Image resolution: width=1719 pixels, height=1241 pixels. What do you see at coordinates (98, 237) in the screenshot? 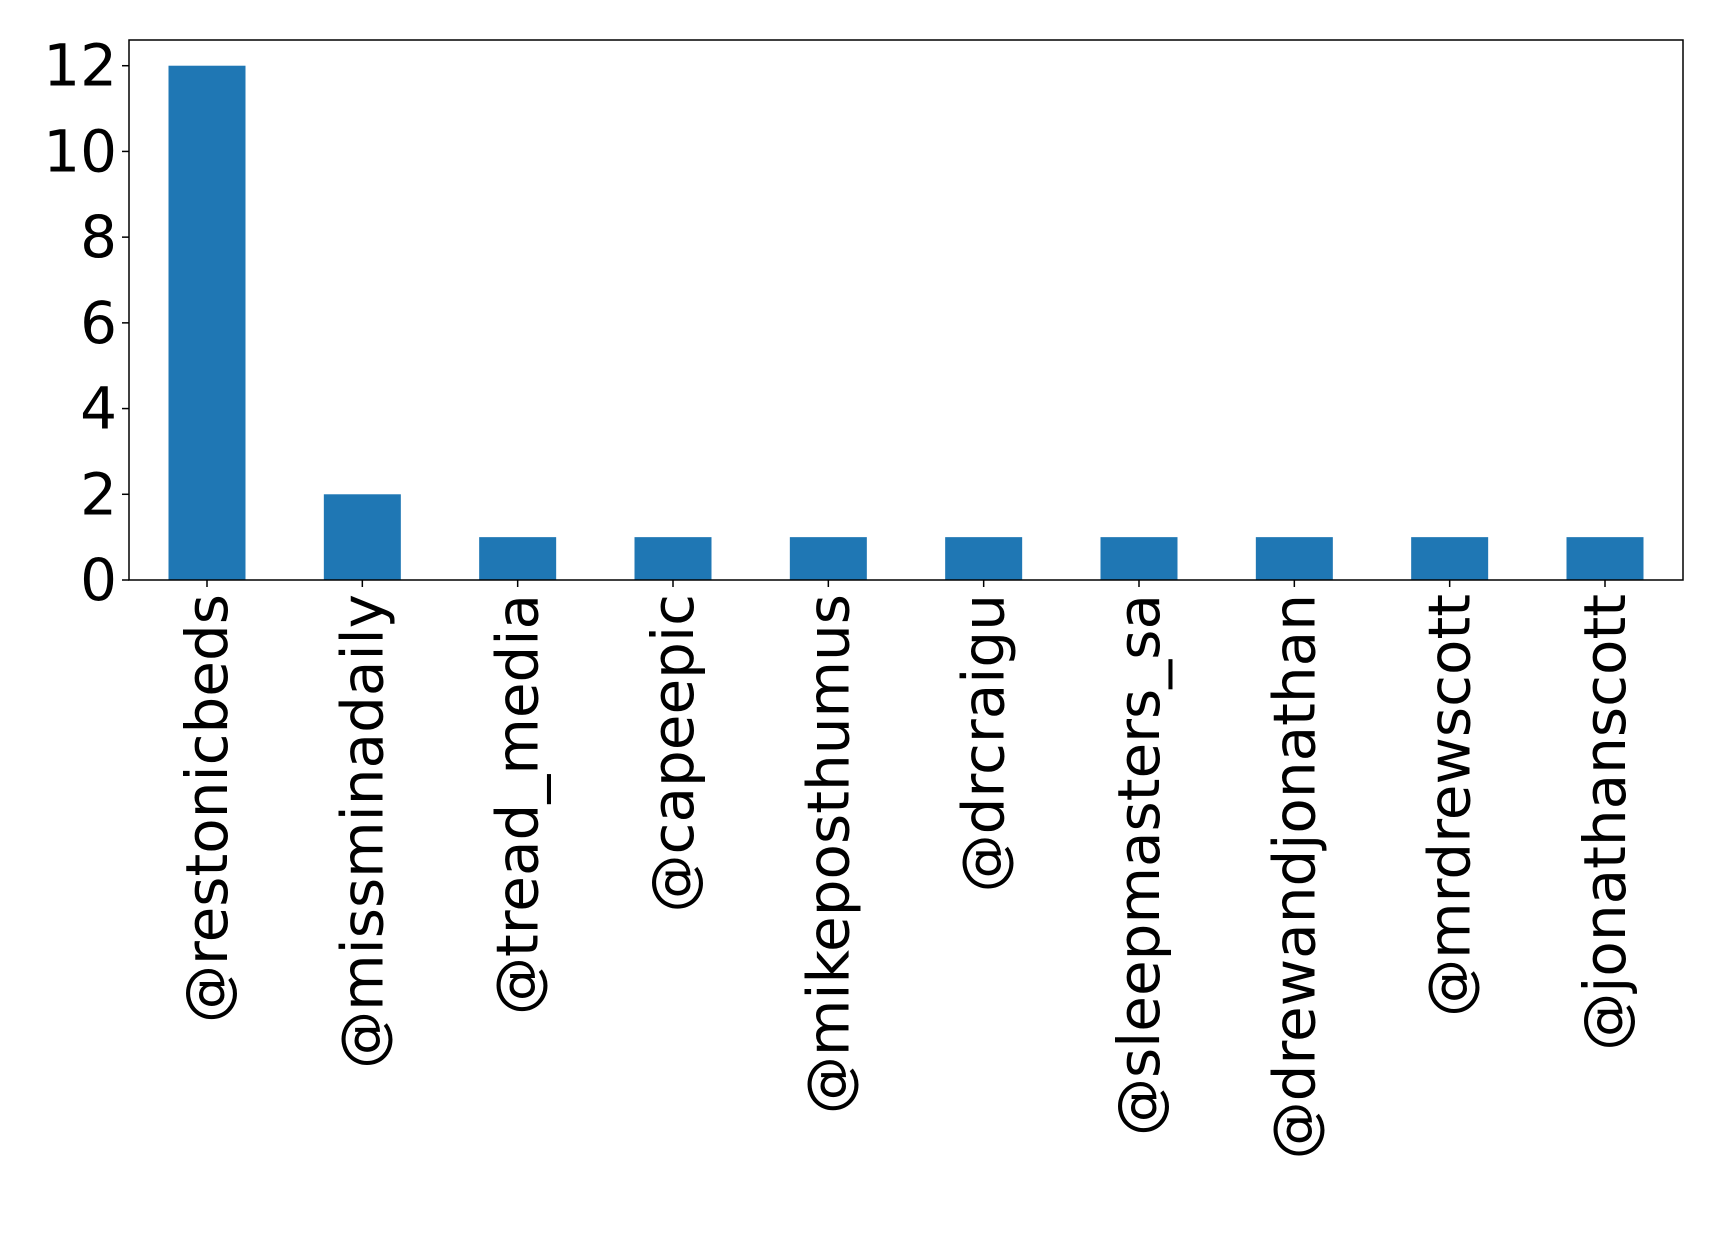
I see `y-tick-label: 8` at bounding box center [98, 237].